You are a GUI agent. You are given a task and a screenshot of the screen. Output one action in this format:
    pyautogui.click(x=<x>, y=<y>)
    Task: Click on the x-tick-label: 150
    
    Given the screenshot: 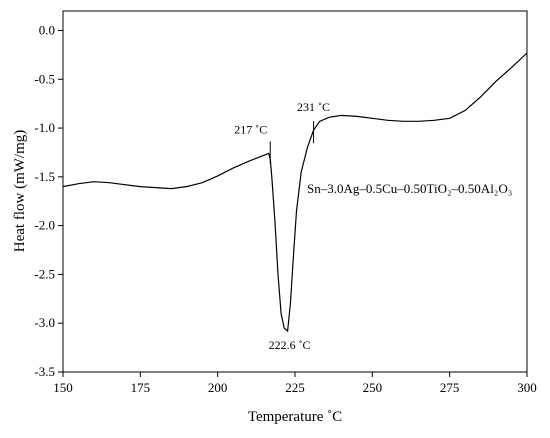 What is the action you would take?
    pyautogui.click(x=63, y=387)
    